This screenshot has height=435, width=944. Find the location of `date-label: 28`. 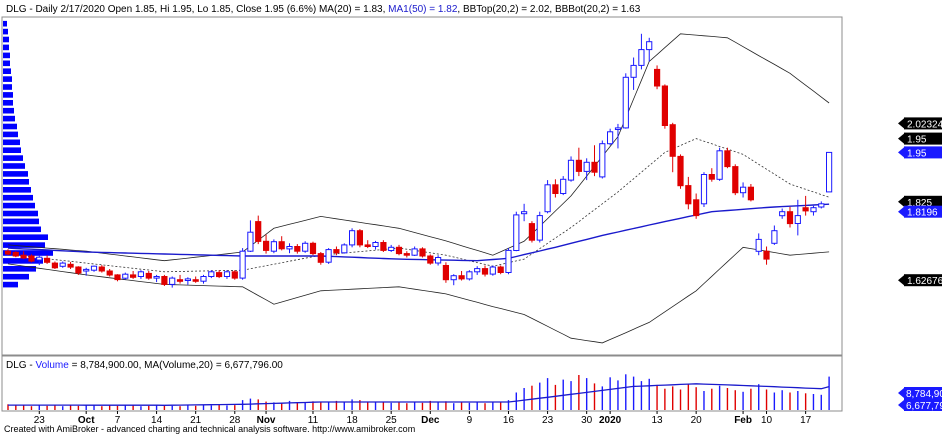

date-label: 28 is located at coordinates (235, 420).